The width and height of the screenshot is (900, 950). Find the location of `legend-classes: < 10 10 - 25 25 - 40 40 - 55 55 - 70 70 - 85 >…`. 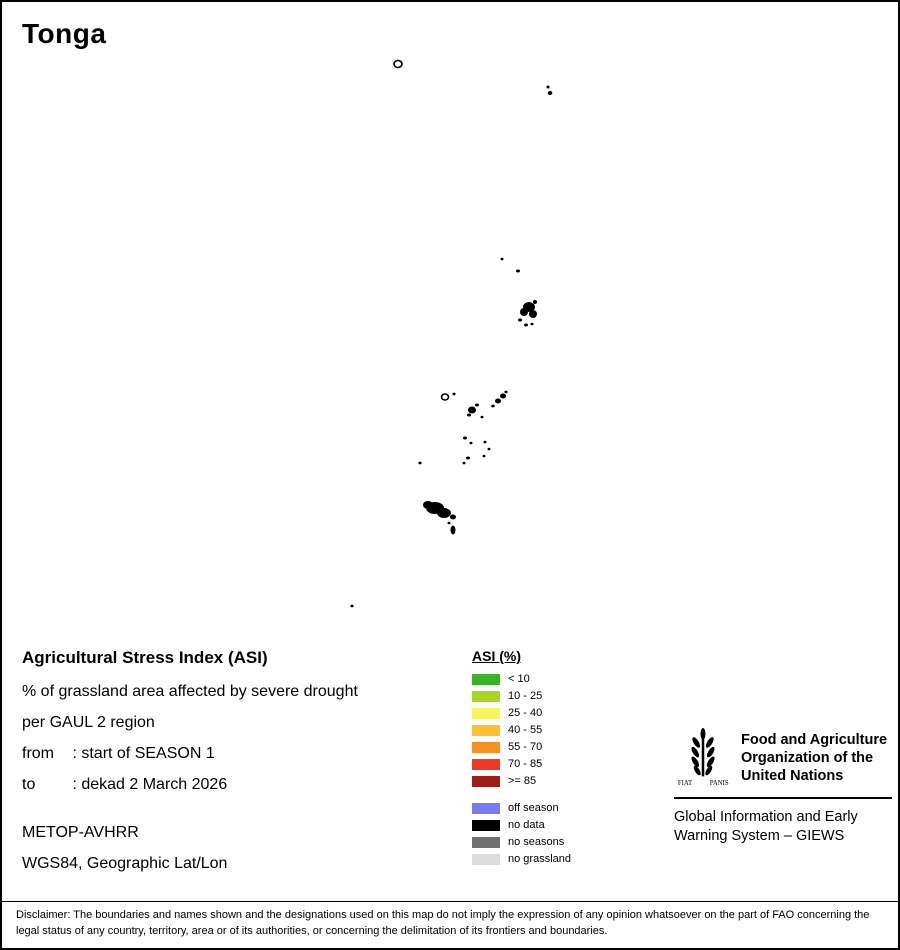

legend-classes: < 10 10 - 25 25 - 40 40 - 55 55 - 70 70 - 85 >… is located at coordinates (521, 730).